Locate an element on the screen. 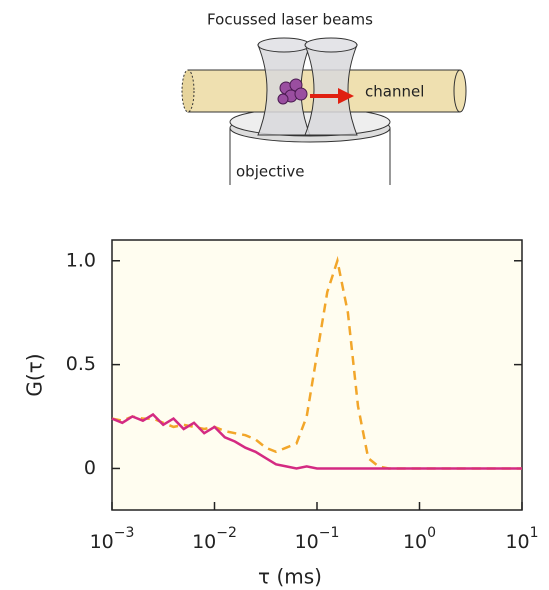 The height and width of the screenshot is (590, 549). diagram-title: Focussed laser beams is located at coordinates (290, 20).